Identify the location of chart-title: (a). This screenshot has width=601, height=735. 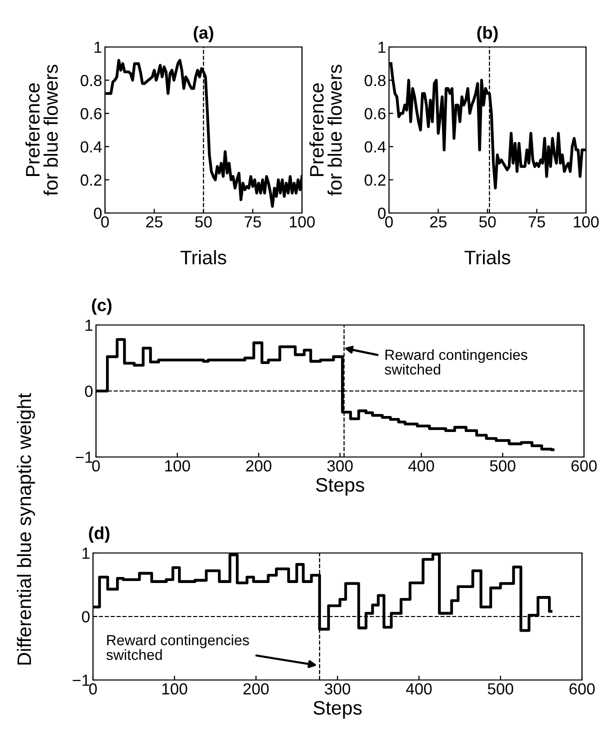
(204, 34).